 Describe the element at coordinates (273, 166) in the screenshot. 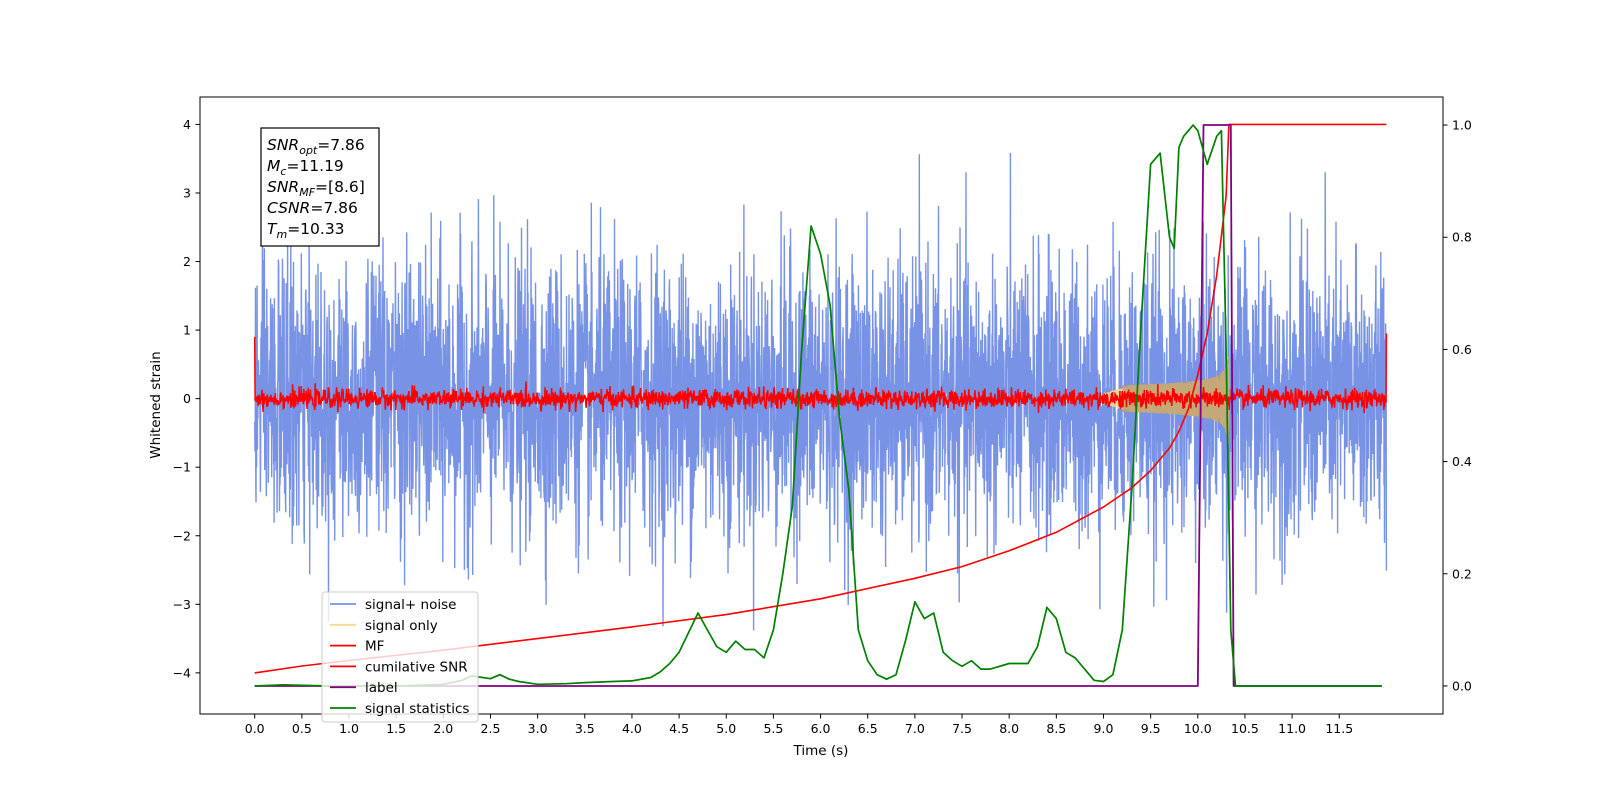

I see `annotation-symbol: M` at that location.